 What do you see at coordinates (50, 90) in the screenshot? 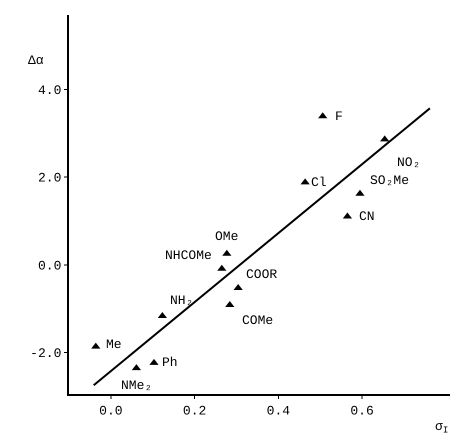
I see `y-tick-label: 4.0` at bounding box center [50, 90].